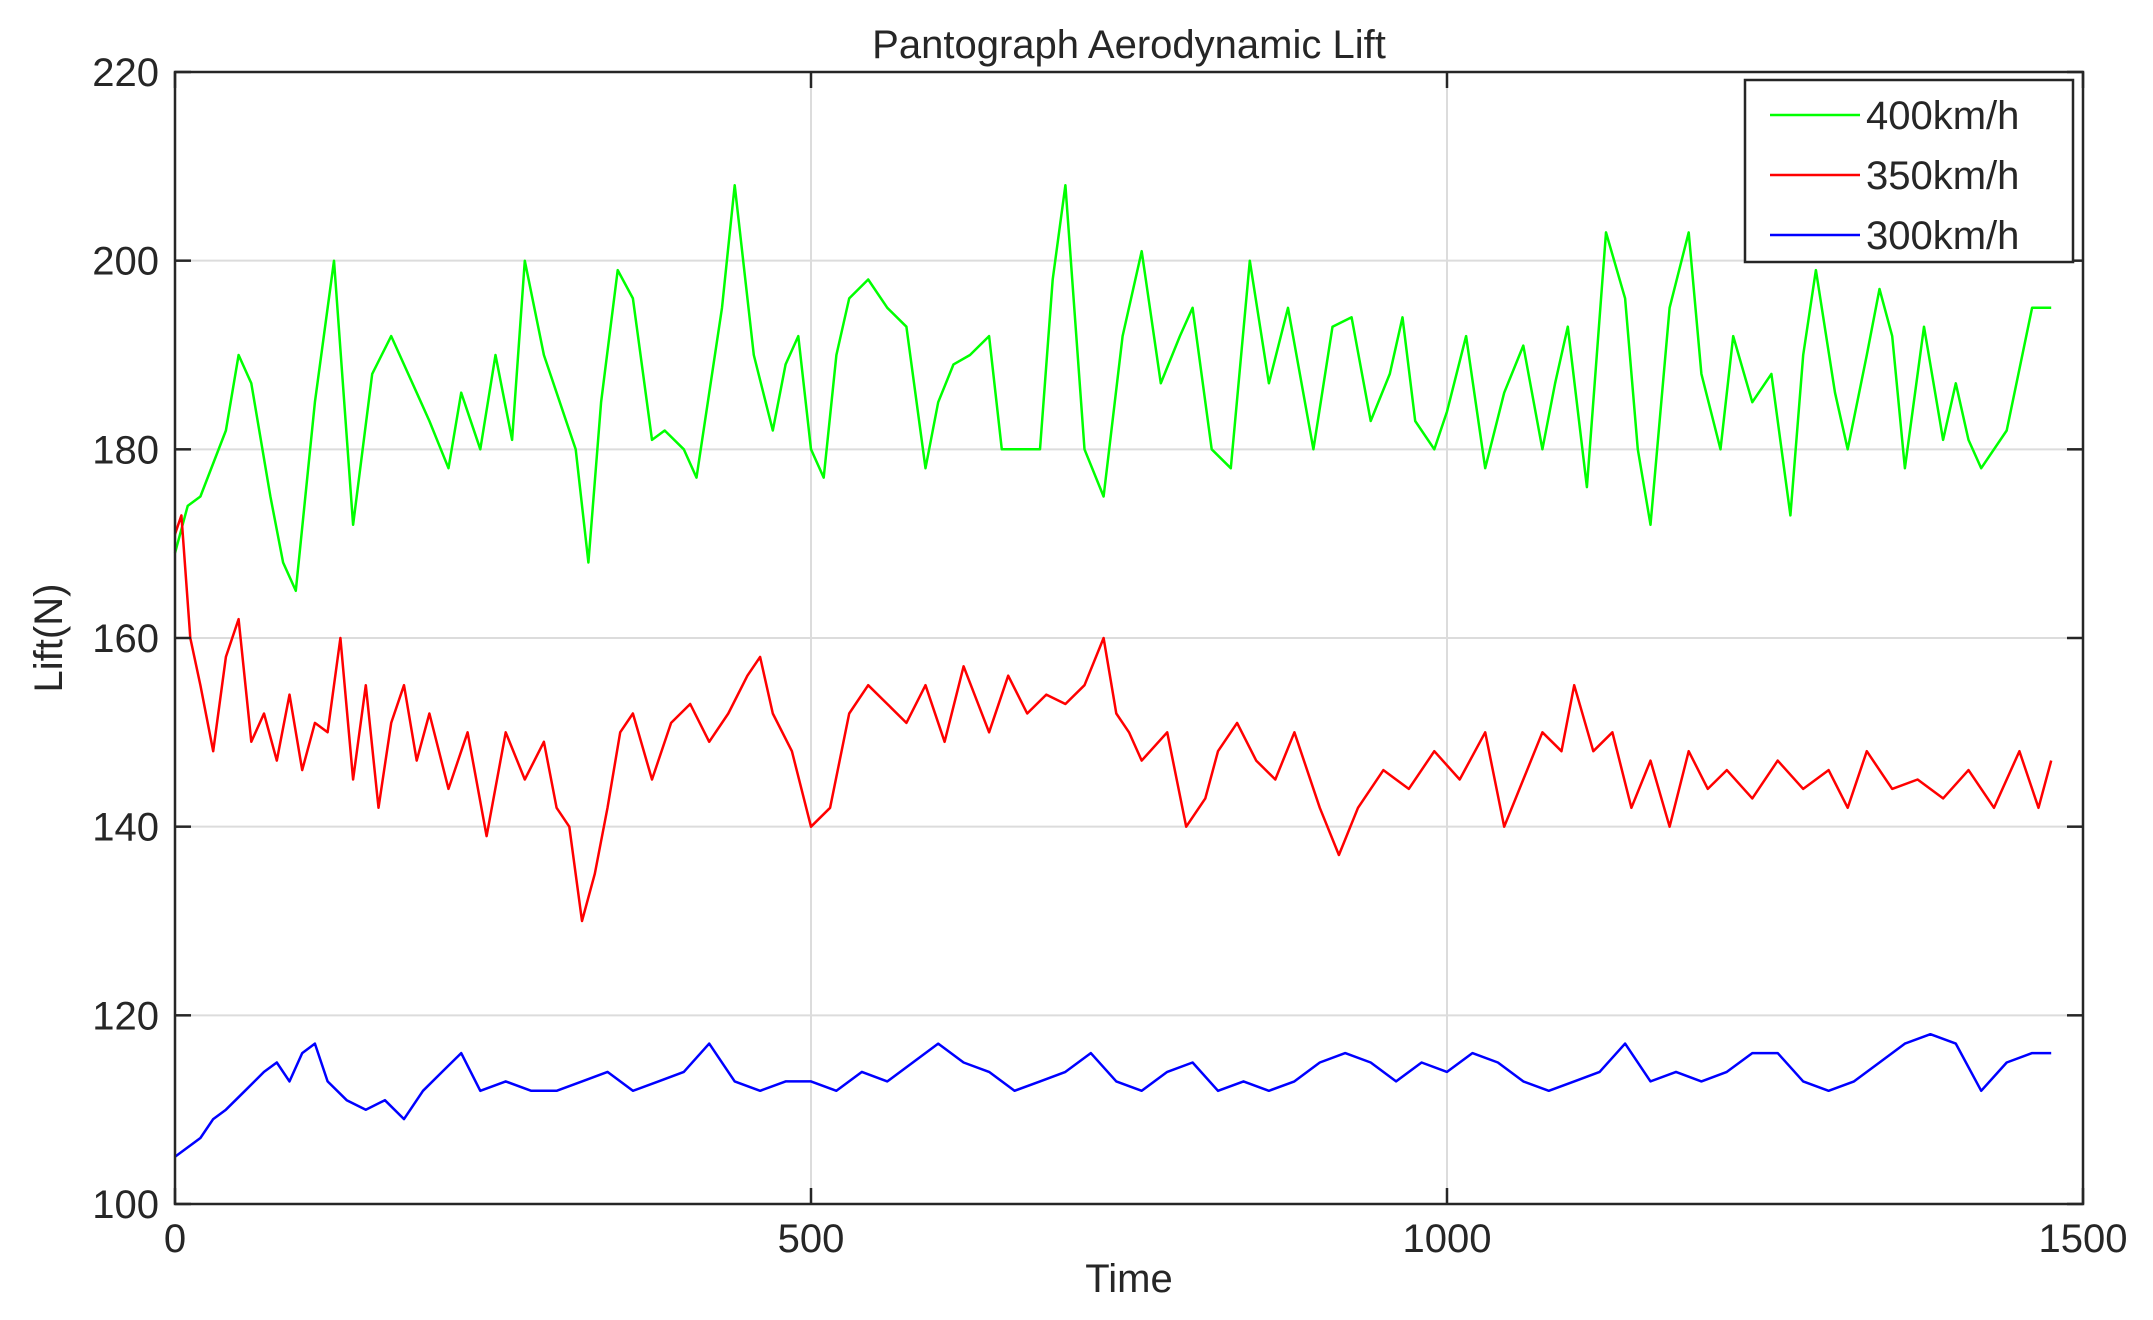 Image resolution: width=2153 pixels, height=1320 pixels. I want to click on series-line-300kmh, so click(1113, 1095).